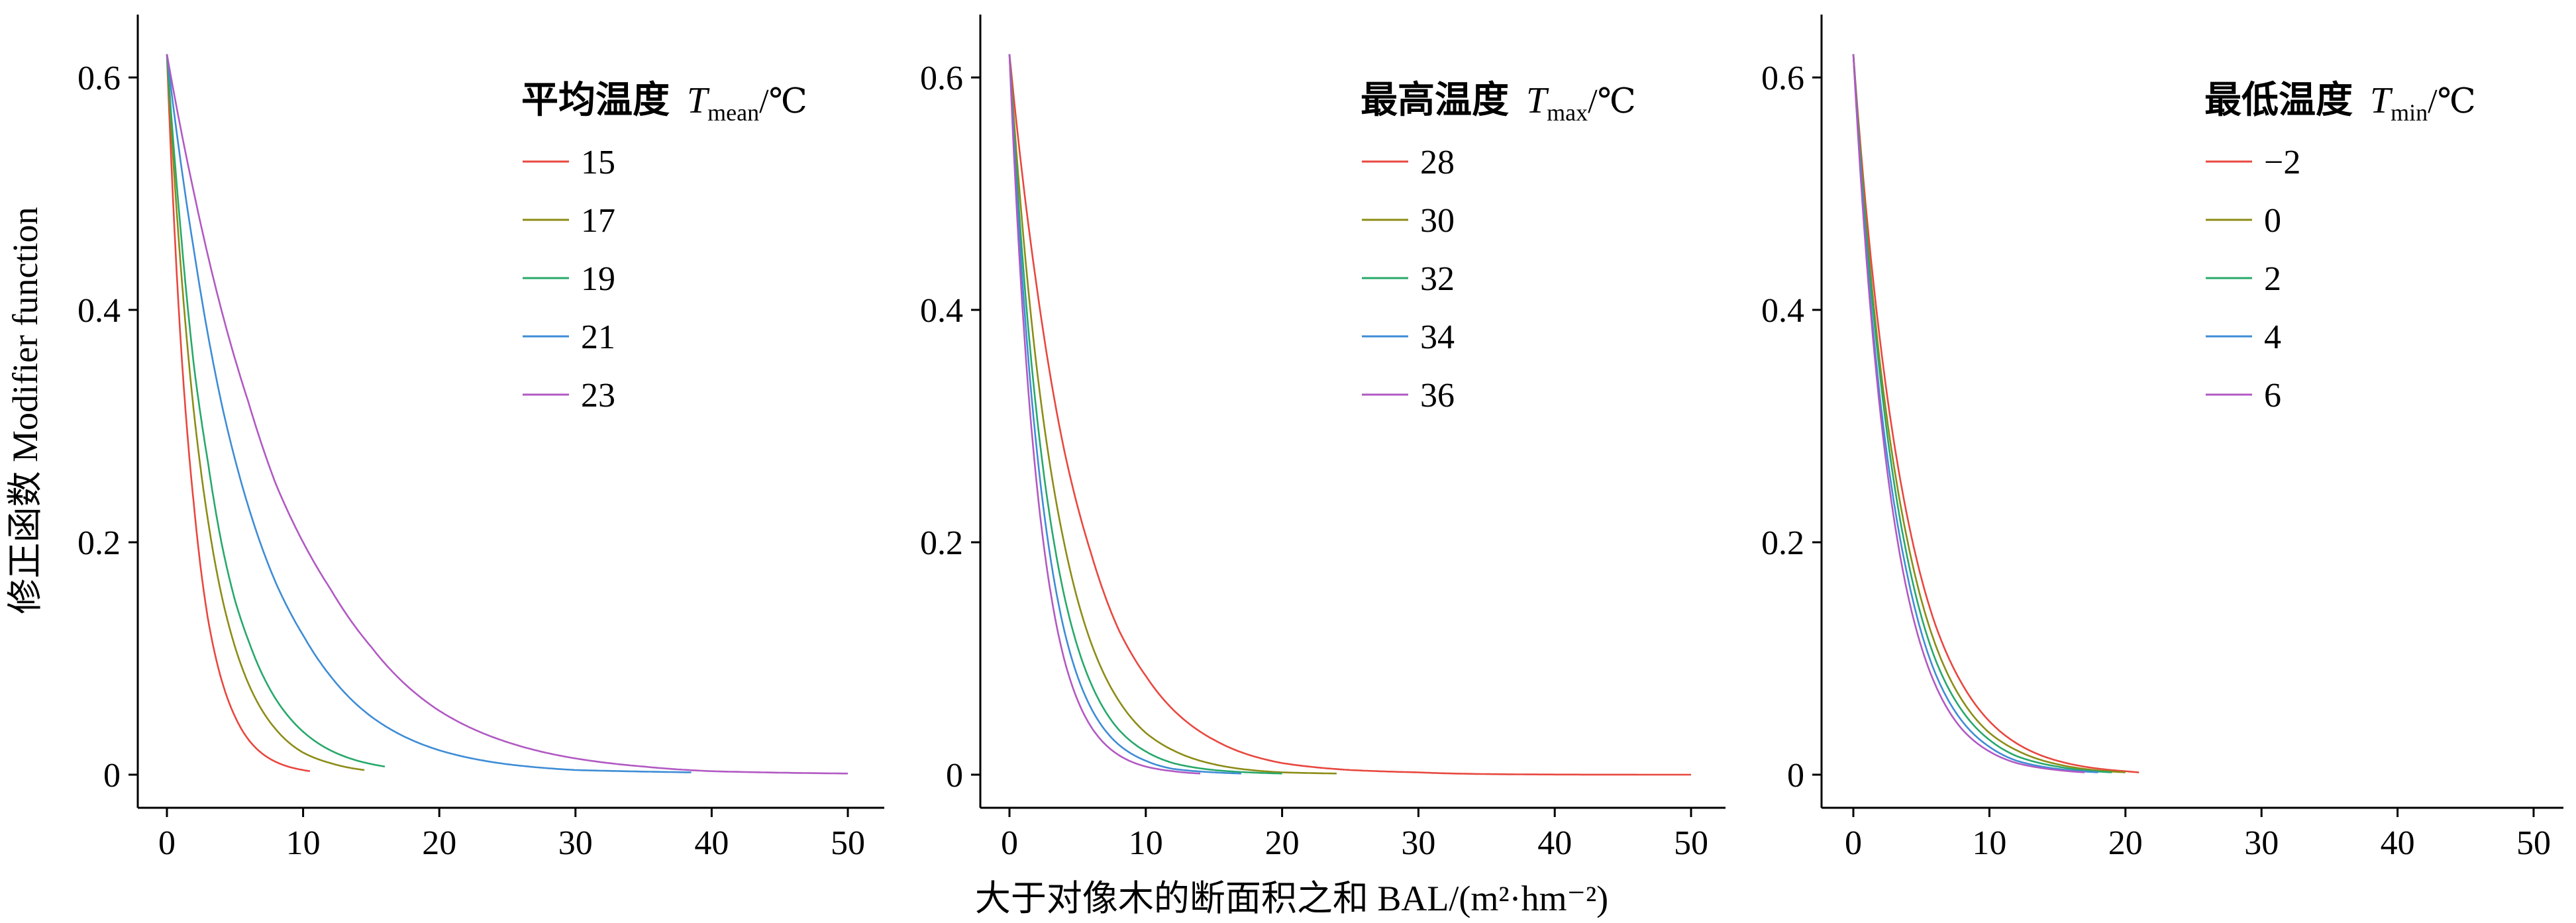 The height and width of the screenshot is (923, 2576). Describe the element at coordinates (1437, 337) in the screenshot. I see `legend-label: 34` at that location.